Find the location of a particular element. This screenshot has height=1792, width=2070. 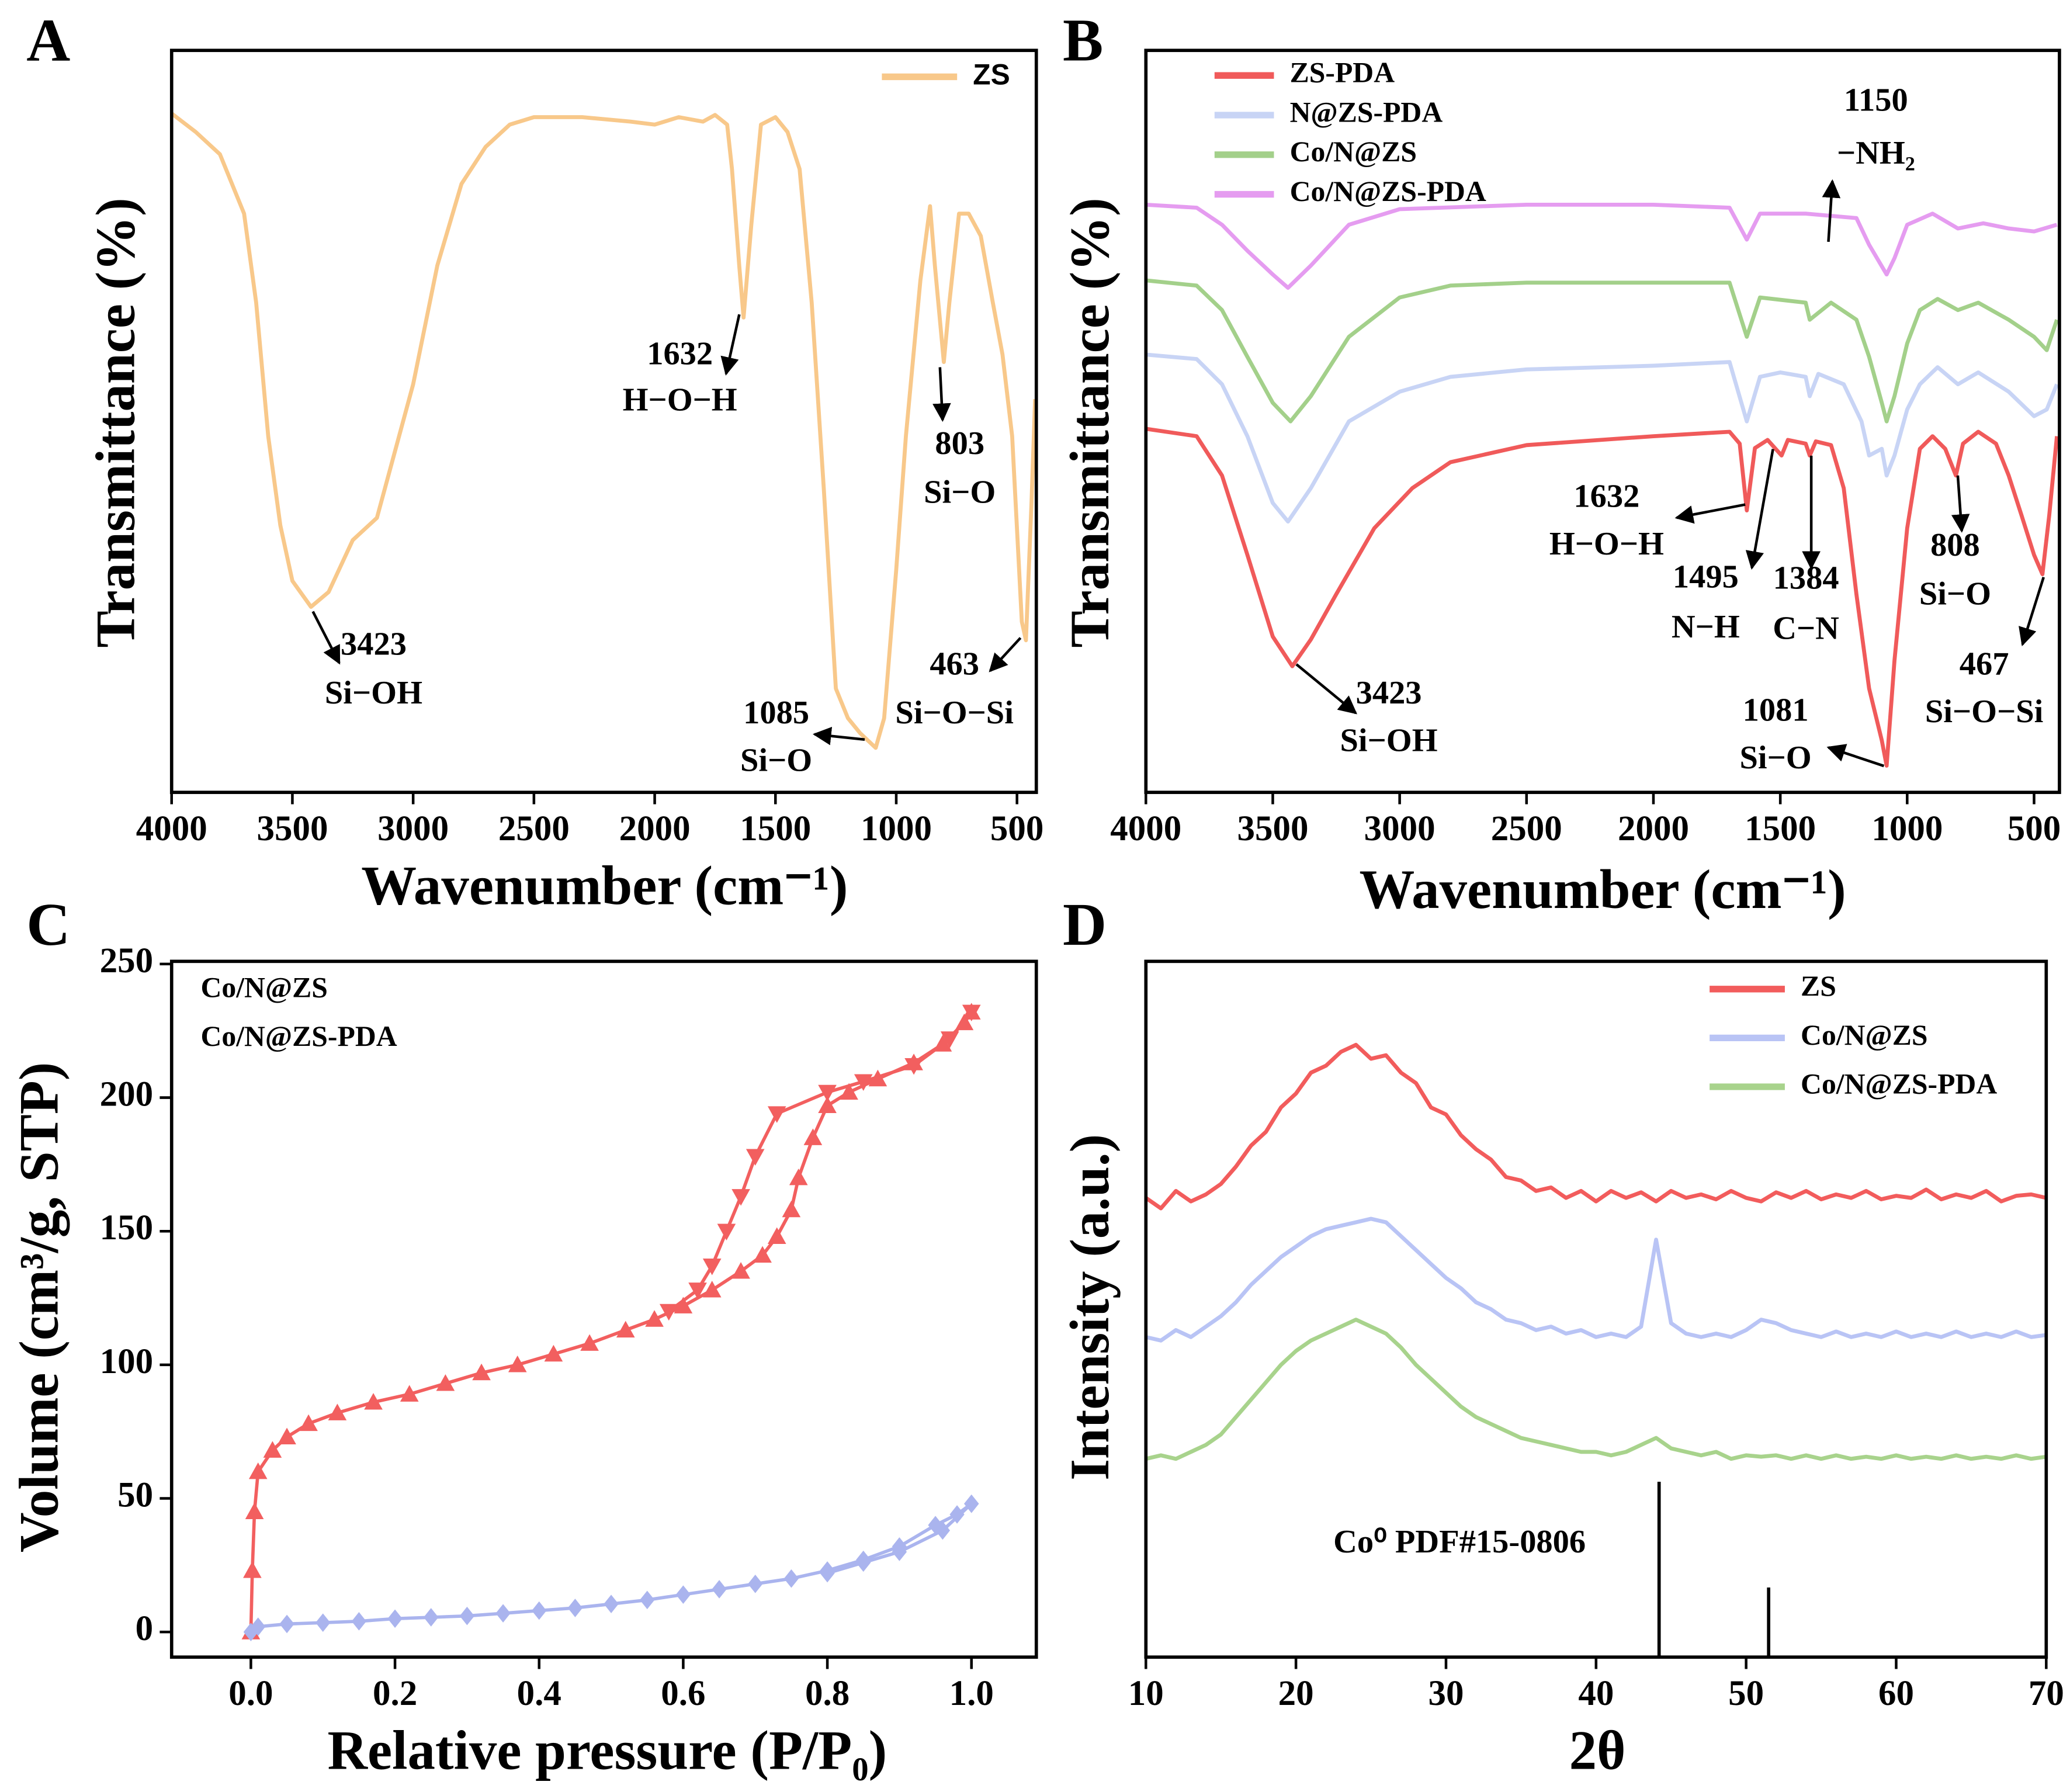

annotation-value: 1384 is located at coordinates (1806, 579).